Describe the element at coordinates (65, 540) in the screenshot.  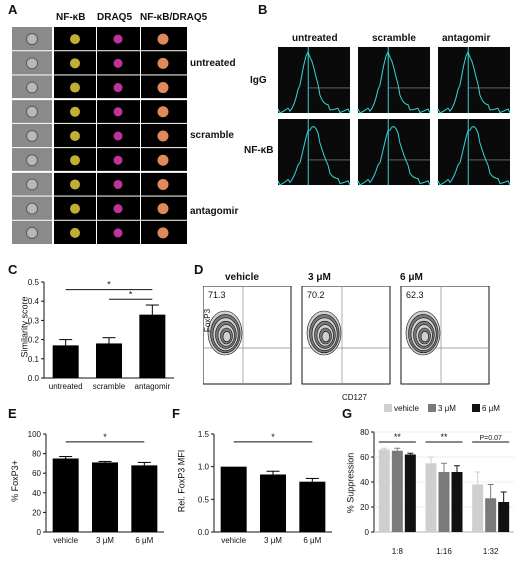
I see `x-tick-label: vehicle` at that location.